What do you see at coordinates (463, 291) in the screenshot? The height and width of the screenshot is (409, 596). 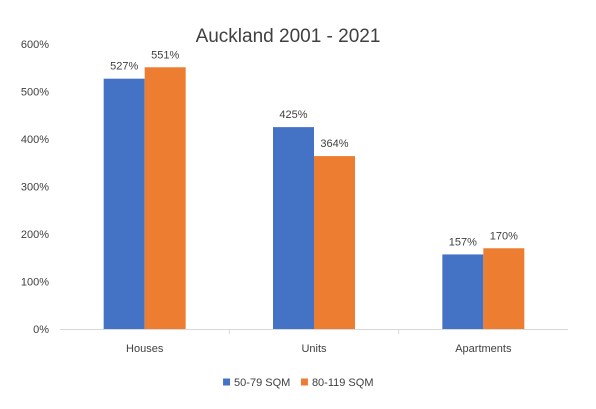 I see `bar-50-79-sqm-apartments` at bounding box center [463, 291].